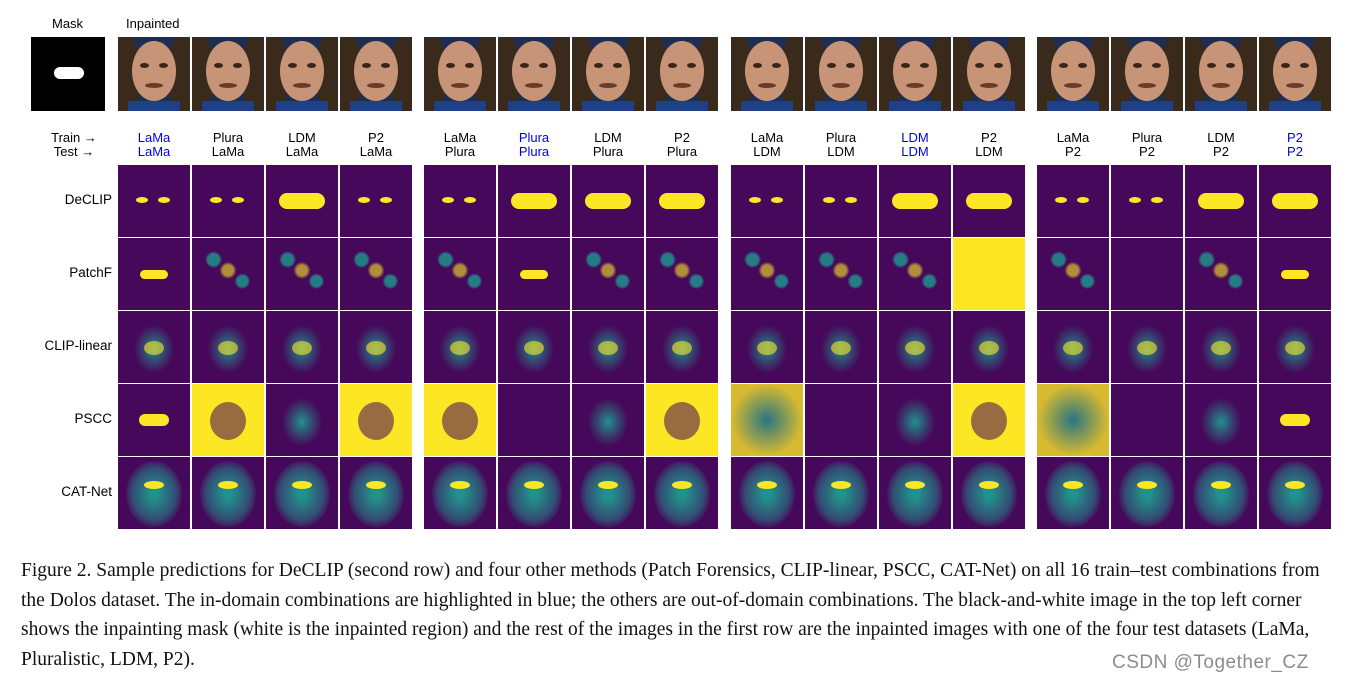  Describe the element at coordinates (78, 345) in the screenshot. I see `row-label-clip-linear: CLIP-linear` at that location.